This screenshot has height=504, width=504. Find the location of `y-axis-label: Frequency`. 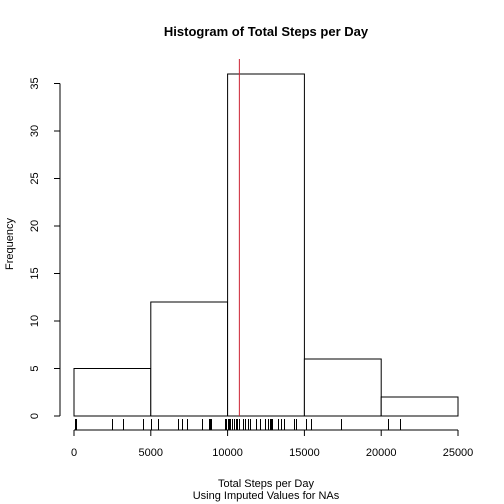

y-axis-label: Frequency is located at coordinates (10, 244).